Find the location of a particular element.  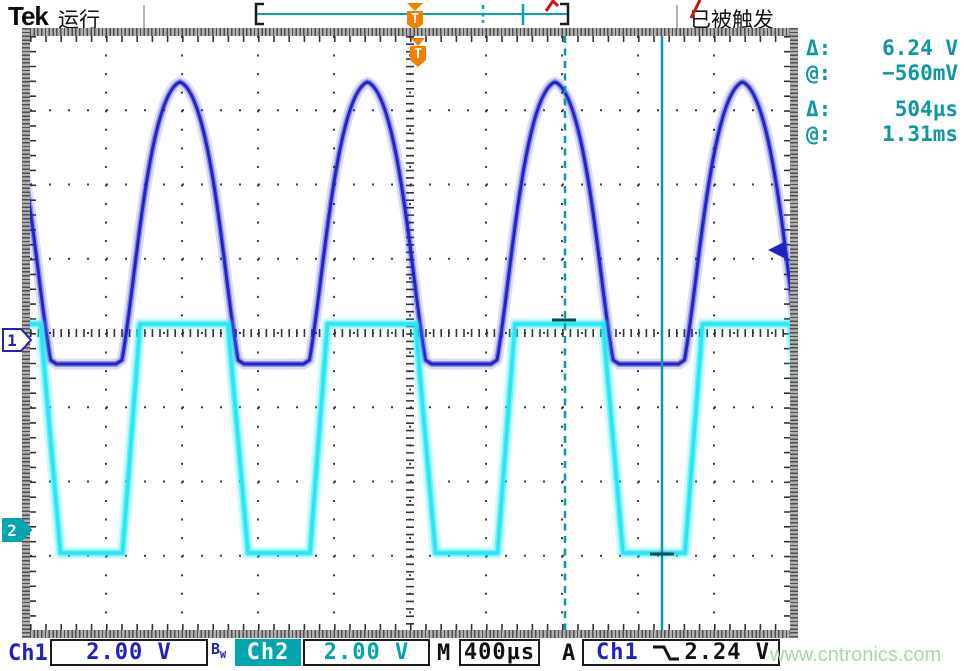

ch2-label-text: Ch2 is located at coordinates (268, 652).